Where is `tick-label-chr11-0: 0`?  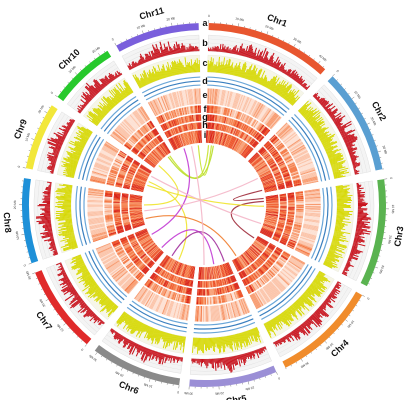 tick-label-chr11-0: 0 is located at coordinates (113, 39).